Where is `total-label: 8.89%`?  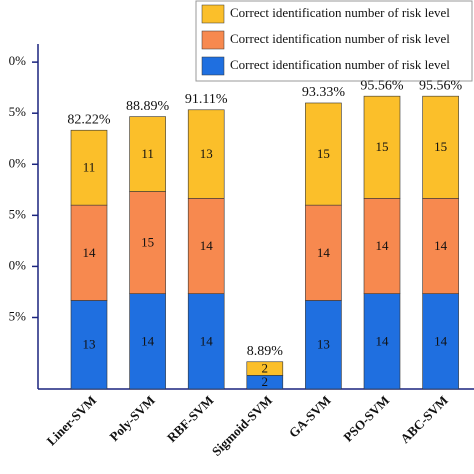
total-label: 8.89% is located at coordinates (265, 351).